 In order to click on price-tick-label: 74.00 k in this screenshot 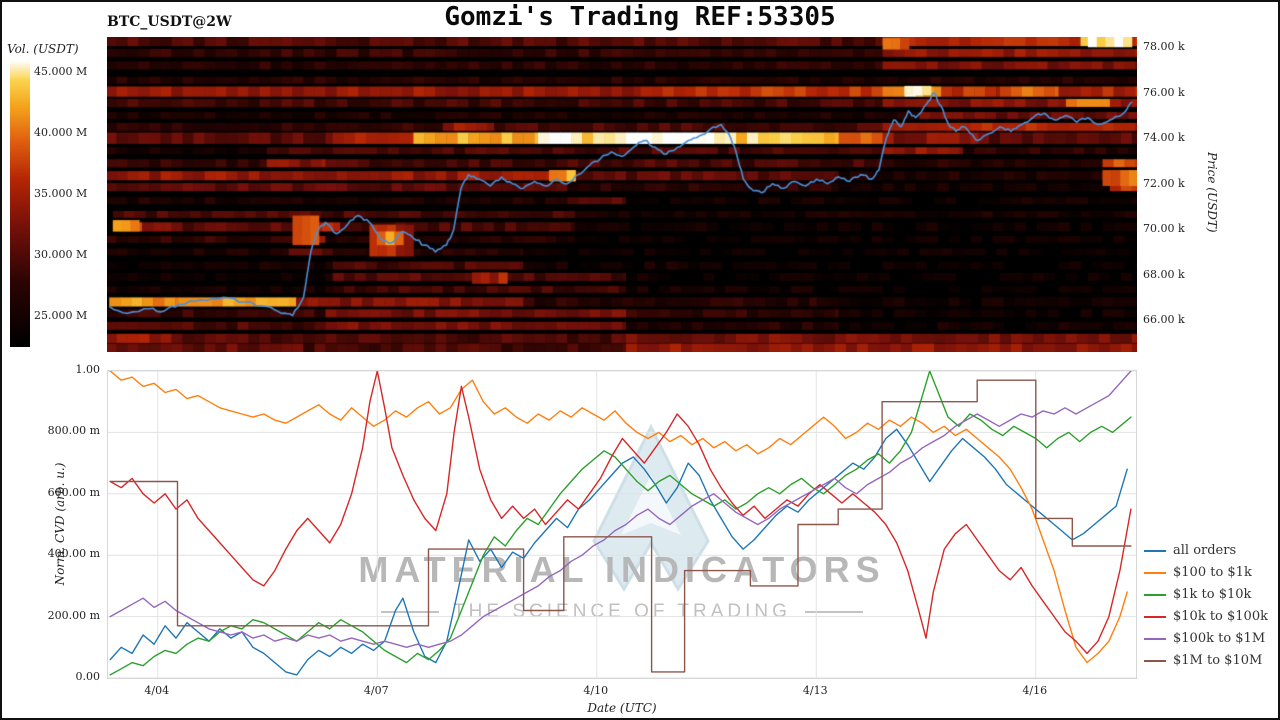, I will do `click(1164, 138)`.